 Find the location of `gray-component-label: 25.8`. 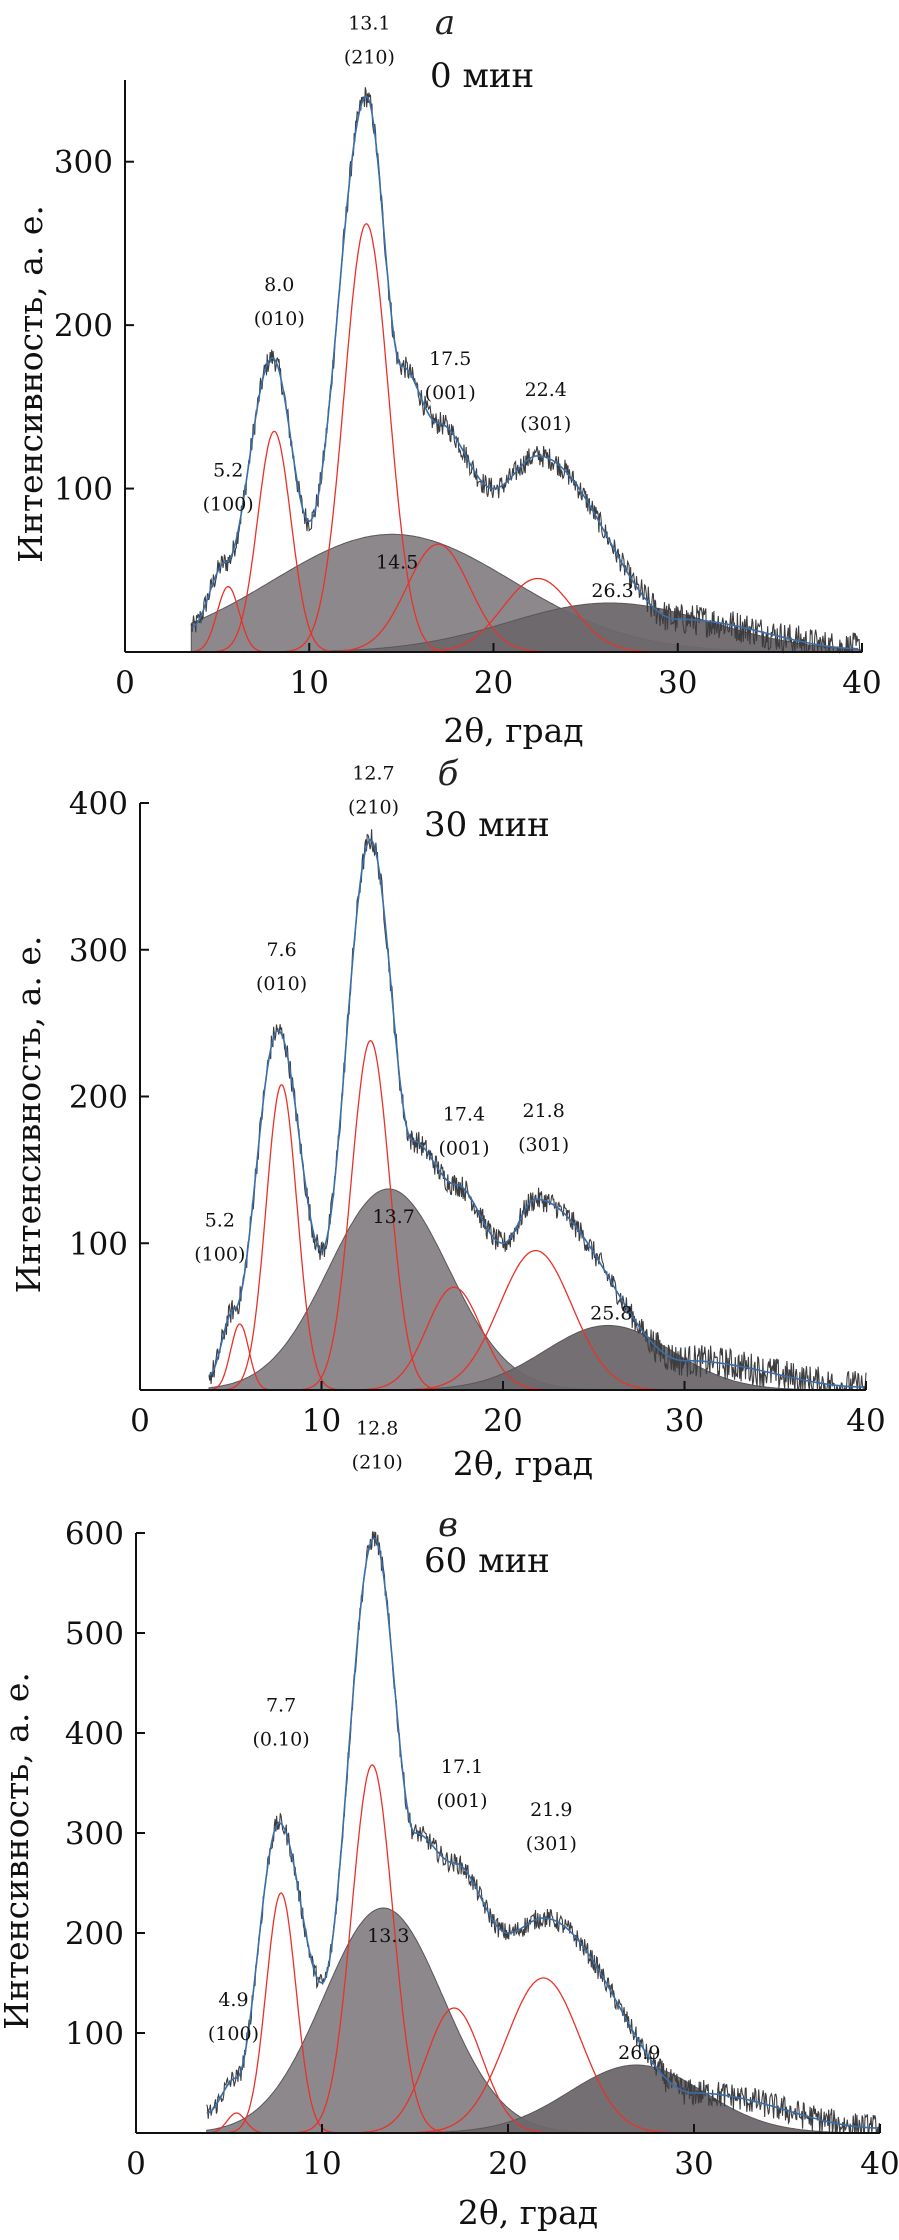

gray-component-label: 25.8 is located at coordinates (611, 1313).